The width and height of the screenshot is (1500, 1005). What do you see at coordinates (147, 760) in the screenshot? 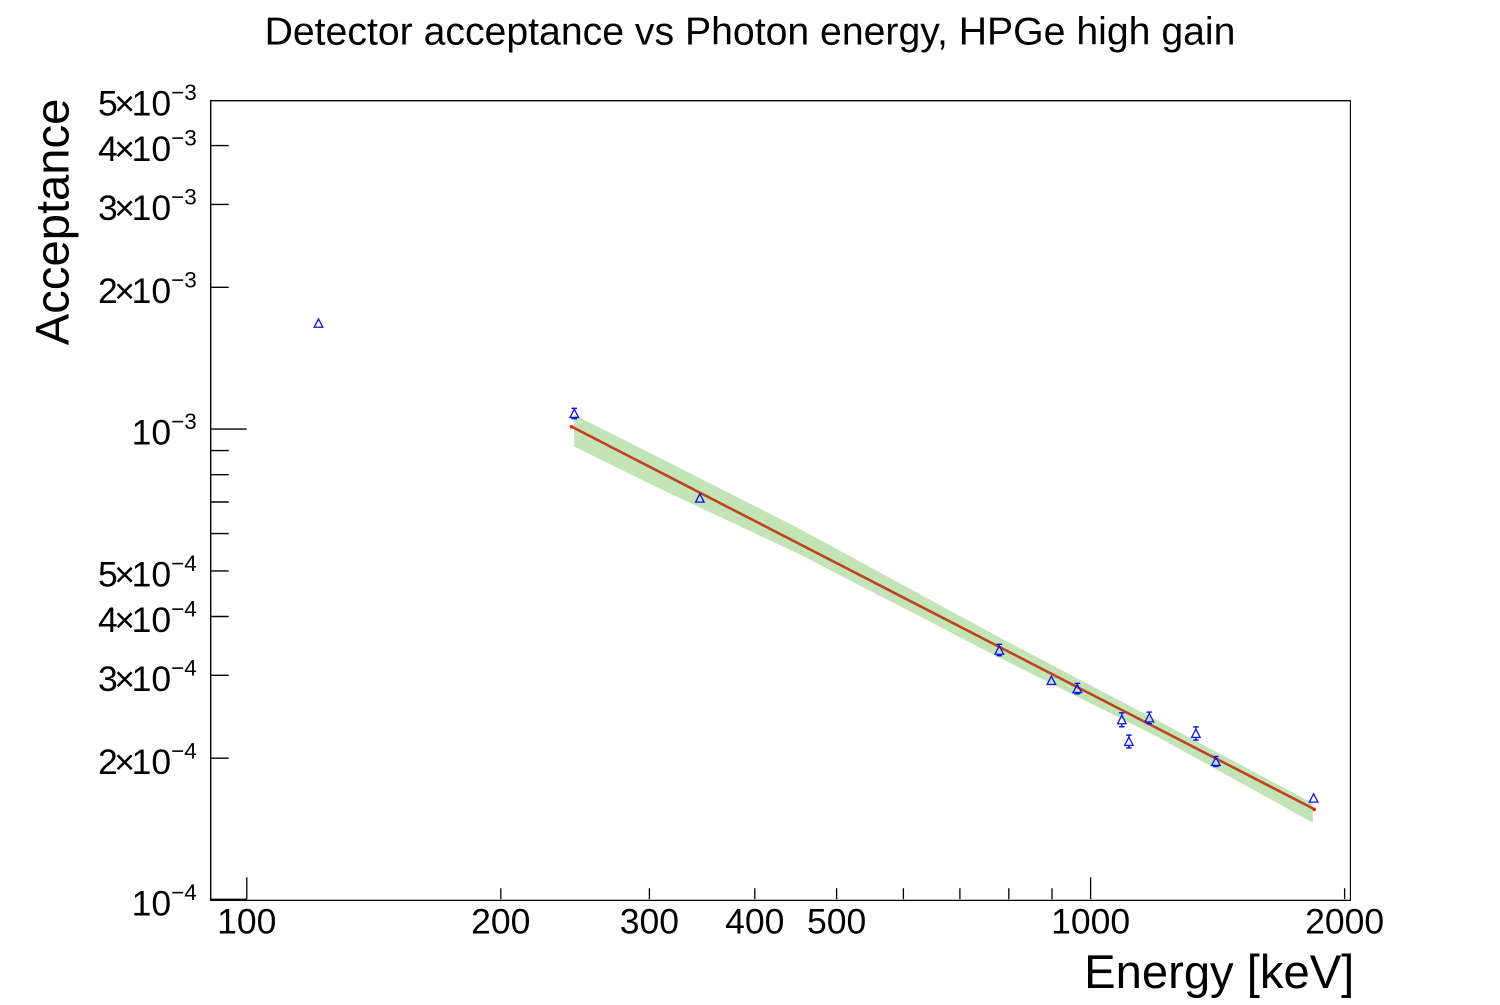
I see `svg-text: 2×10⁻⁴` at bounding box center [147, 760].